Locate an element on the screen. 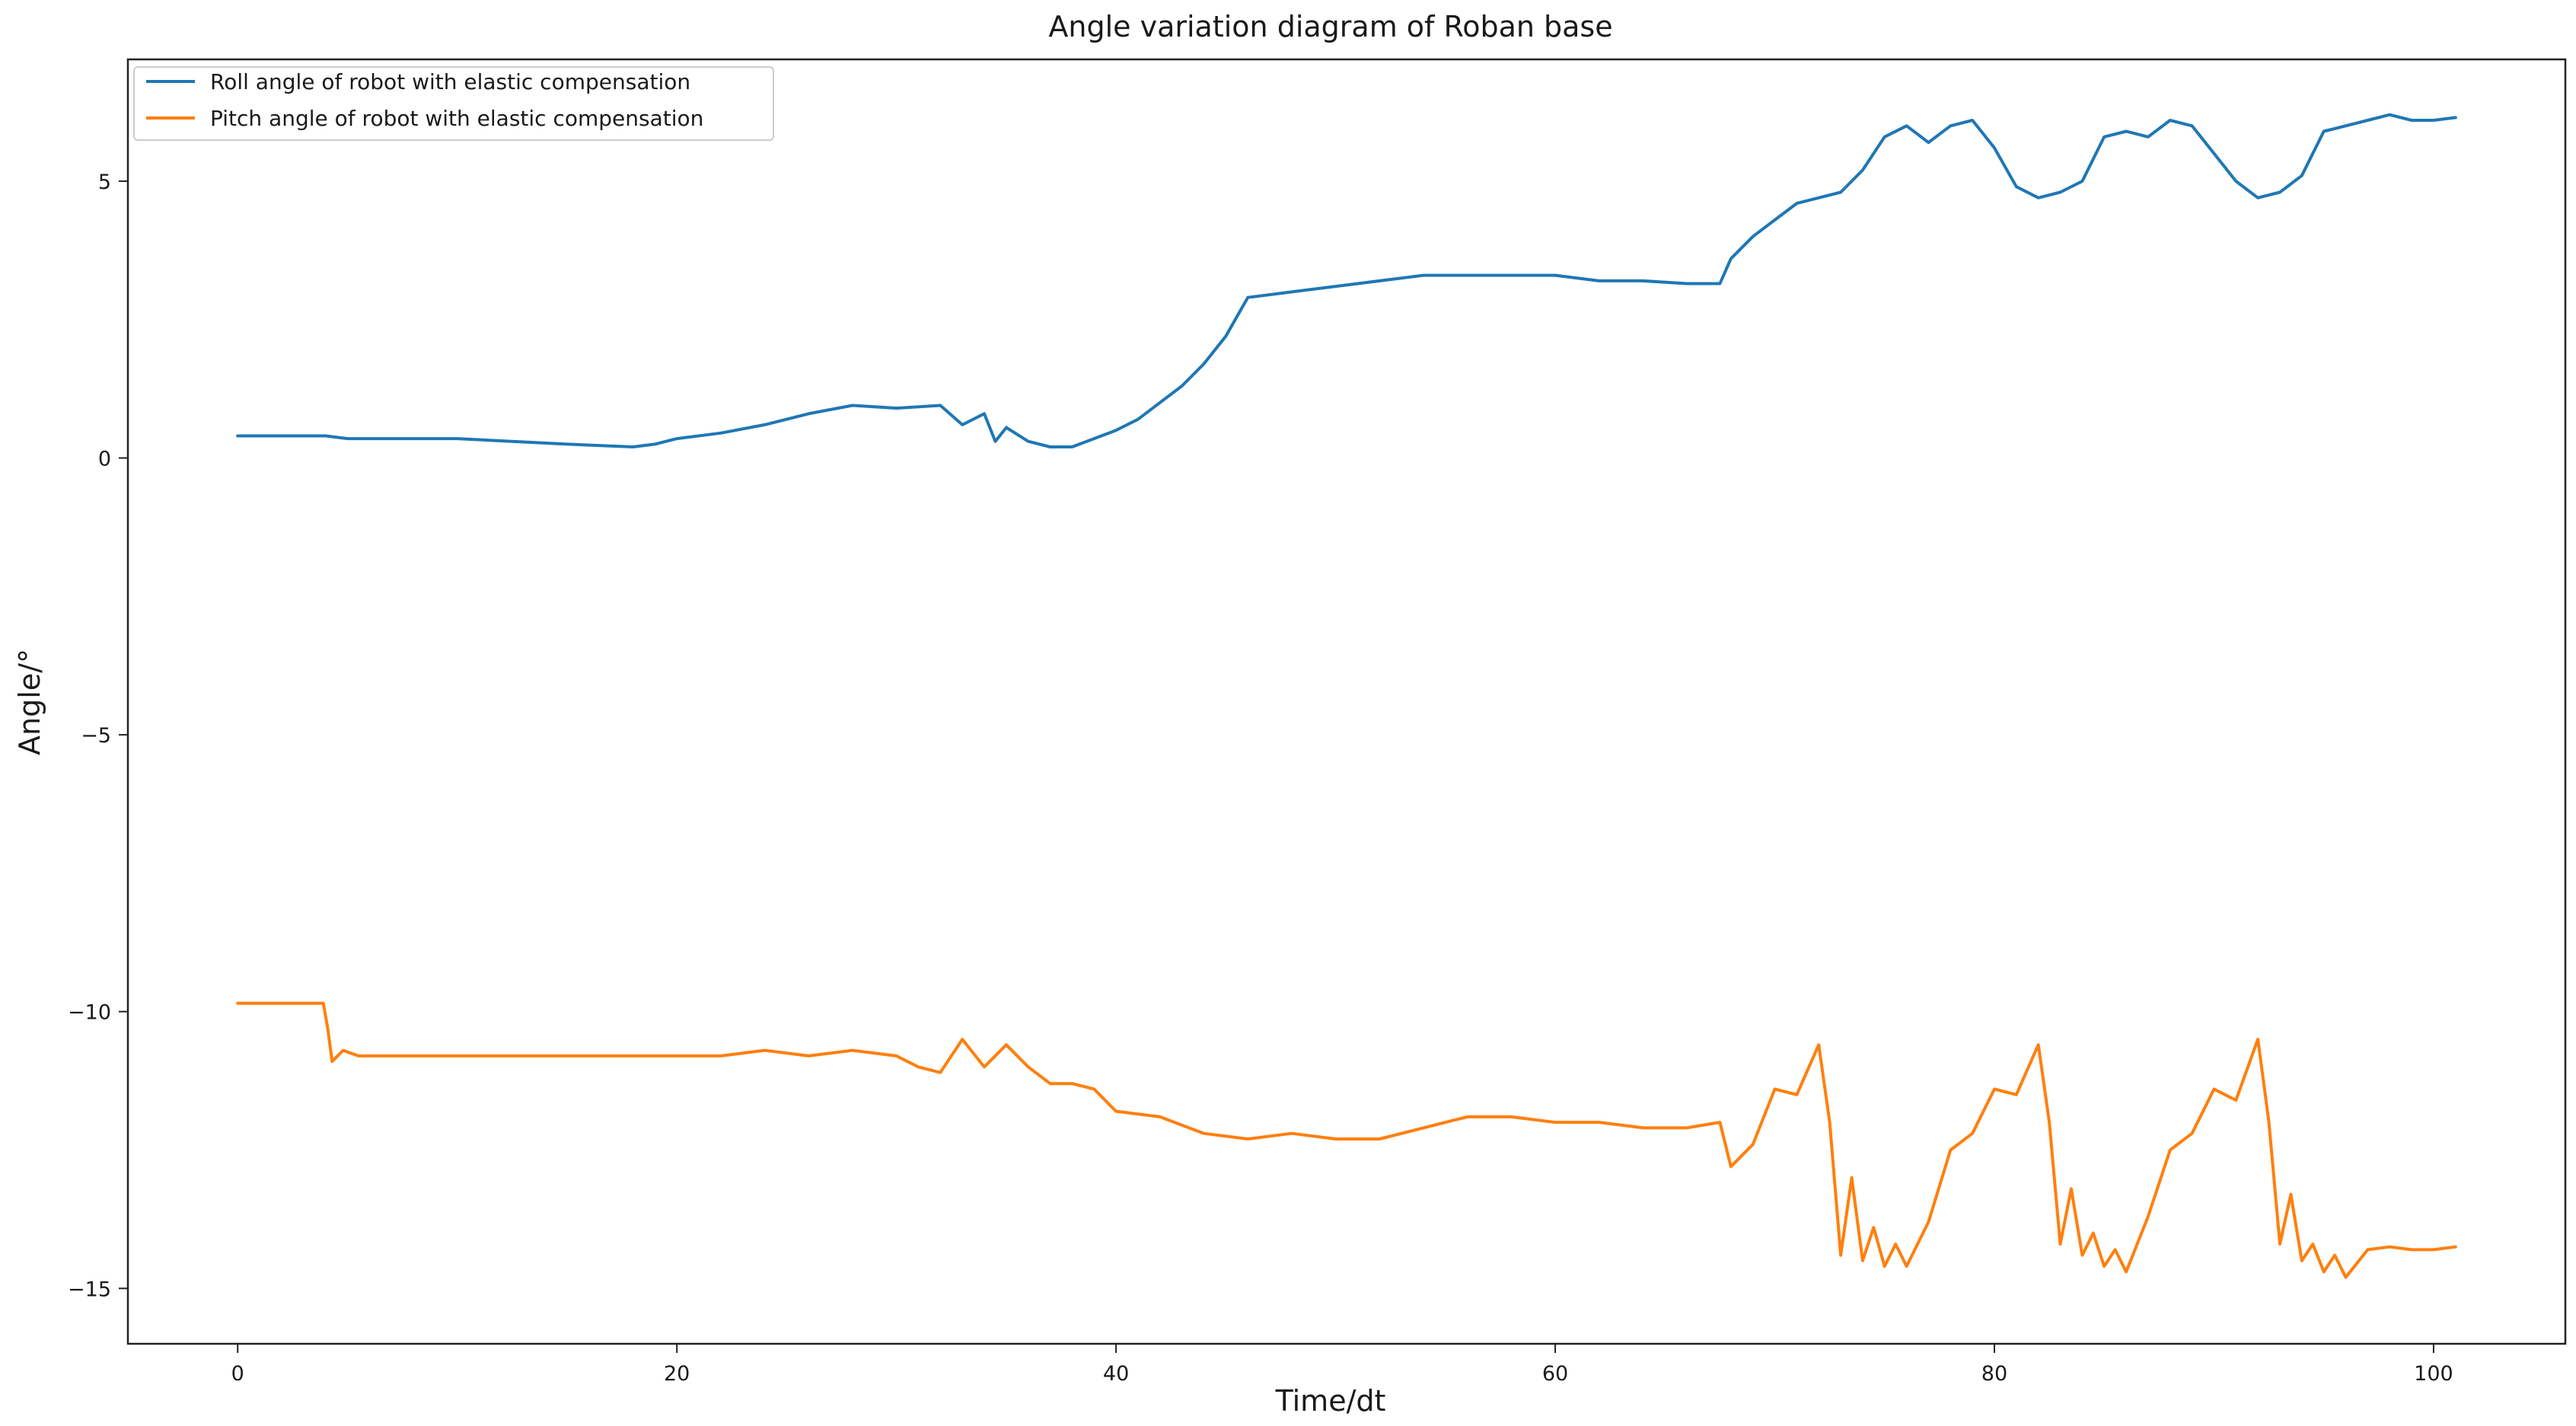 The width and height of the screenshot is (2576, 1426). x-tick-label: 0 is located at coordinates (238, 1374).